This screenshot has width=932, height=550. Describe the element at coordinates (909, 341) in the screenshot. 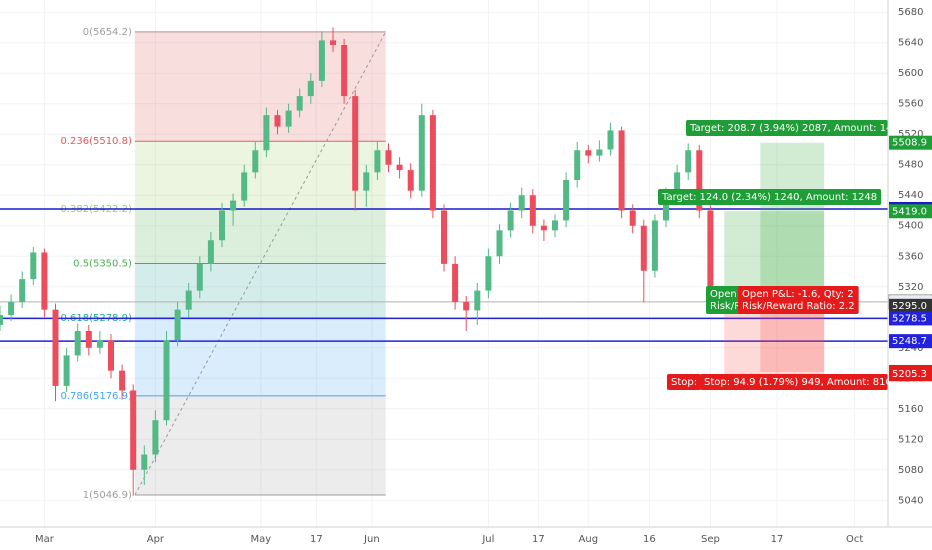

I see `price-tag-label: 5248.7` at that location.